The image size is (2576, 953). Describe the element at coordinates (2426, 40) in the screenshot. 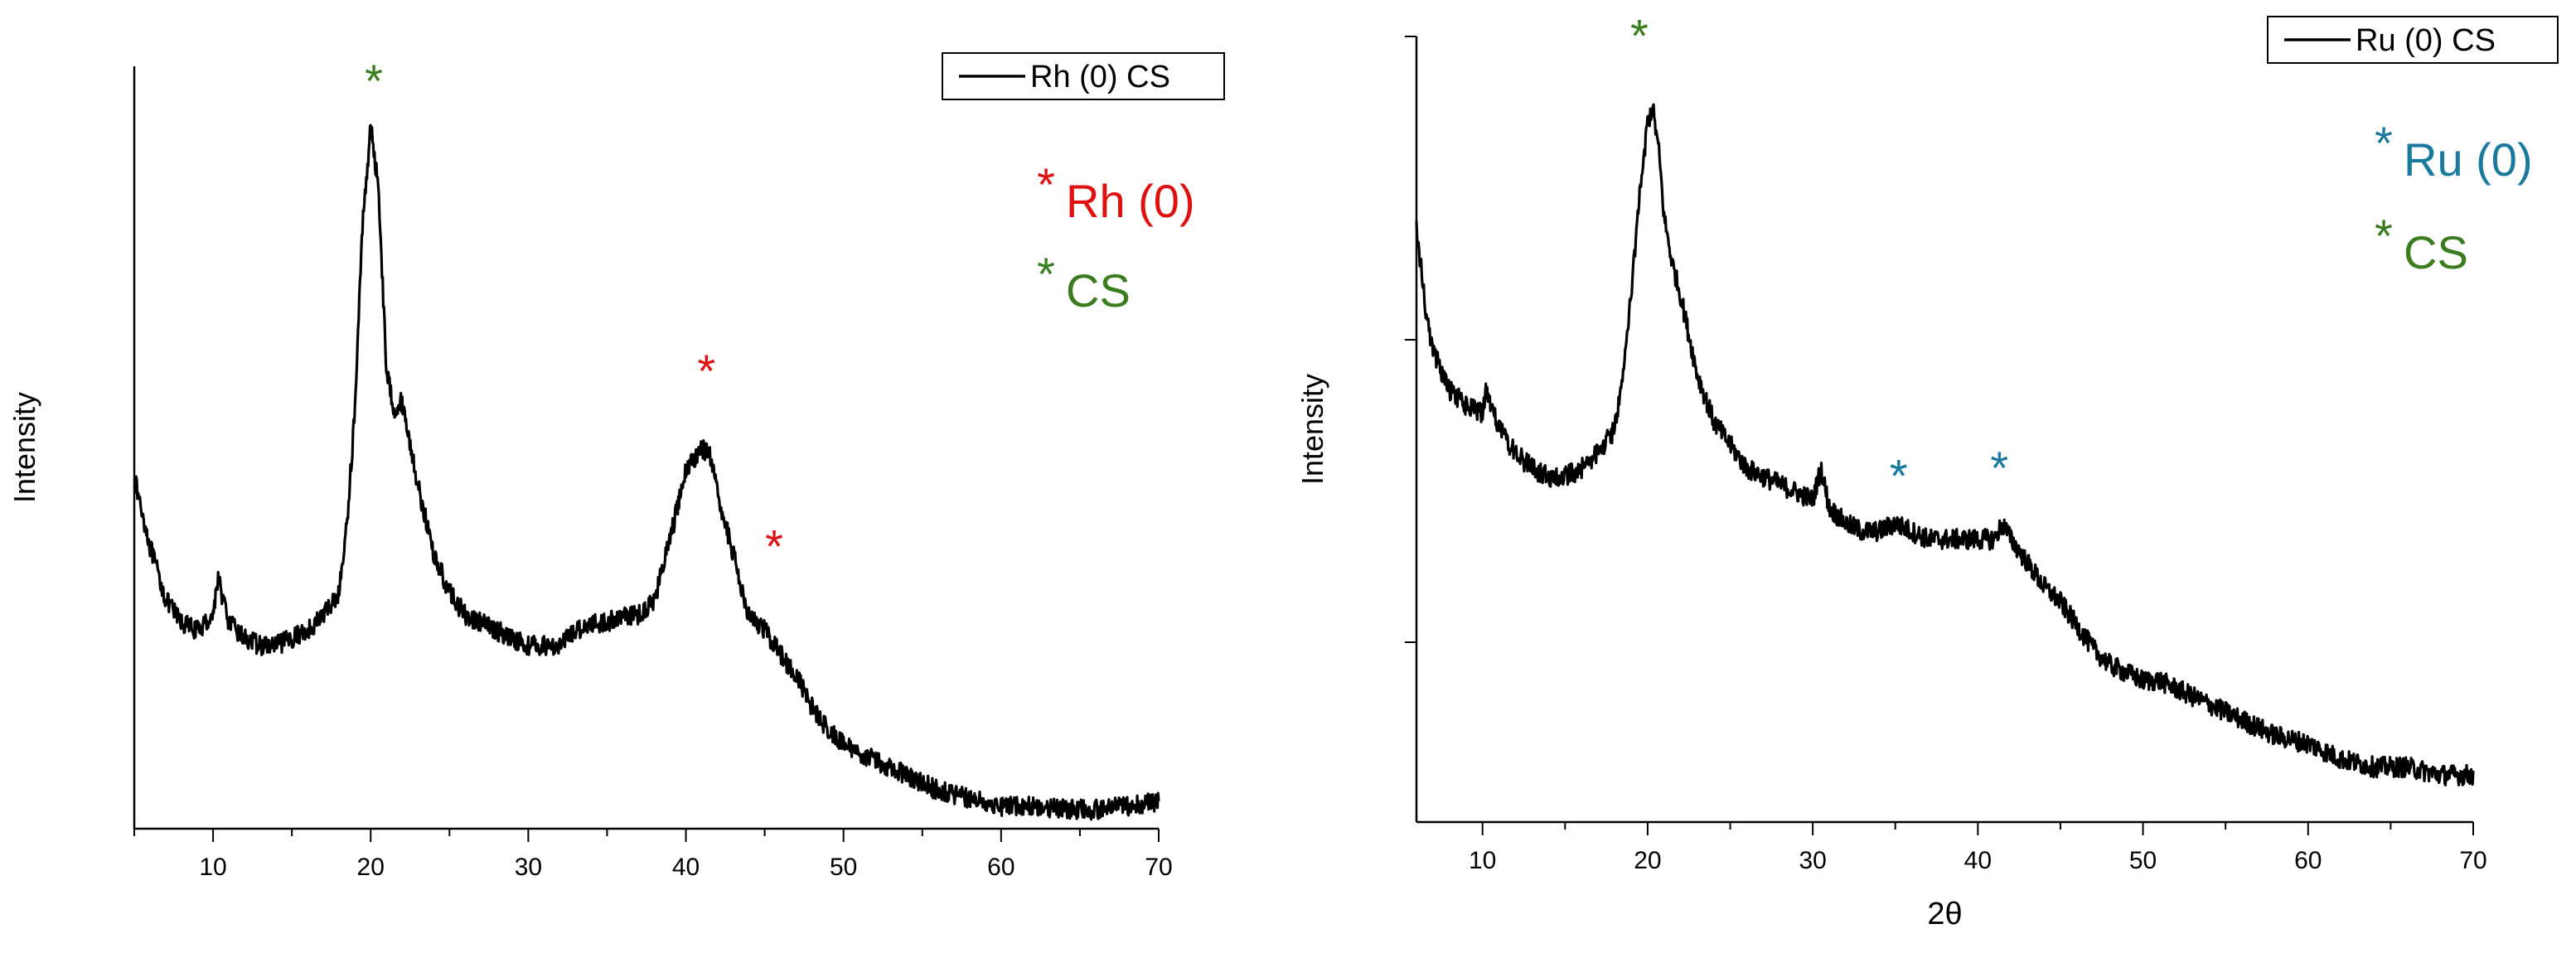

I see `legend-entry-label: Ru (0) CS` at that location.